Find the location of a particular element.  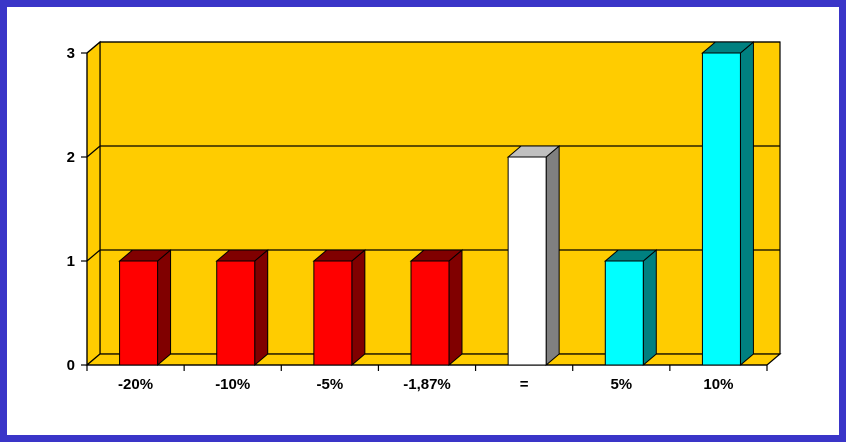

x-tick-label: 10% is located at coordinates (718, 384).